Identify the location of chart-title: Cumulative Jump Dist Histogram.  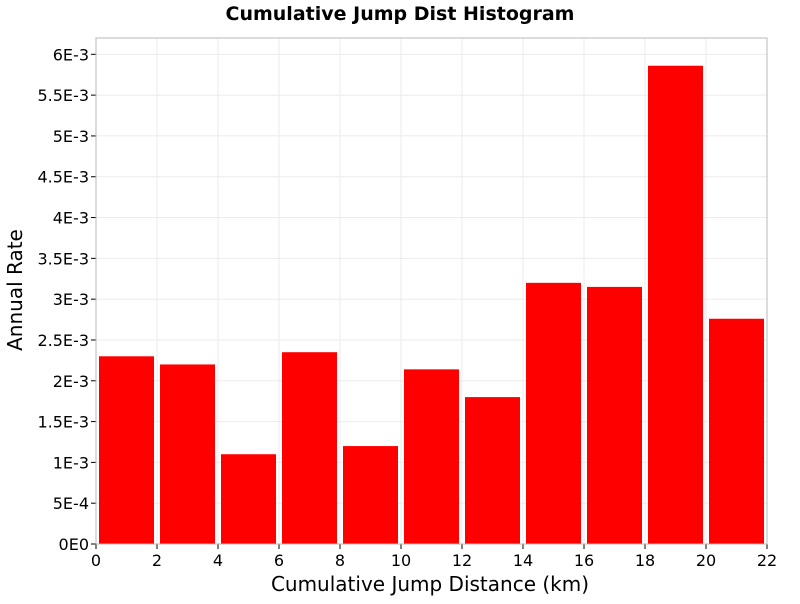
(400, 14).